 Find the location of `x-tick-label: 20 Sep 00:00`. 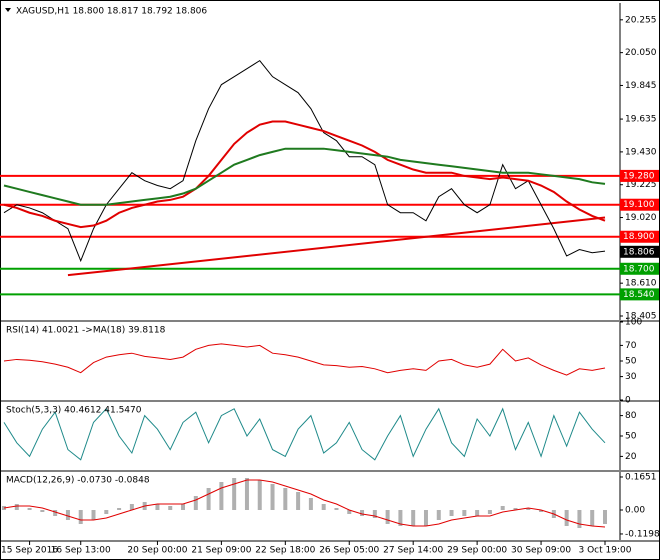

x-tick-label: 20 Sep 00:00 is located at coordinates (157, 551).